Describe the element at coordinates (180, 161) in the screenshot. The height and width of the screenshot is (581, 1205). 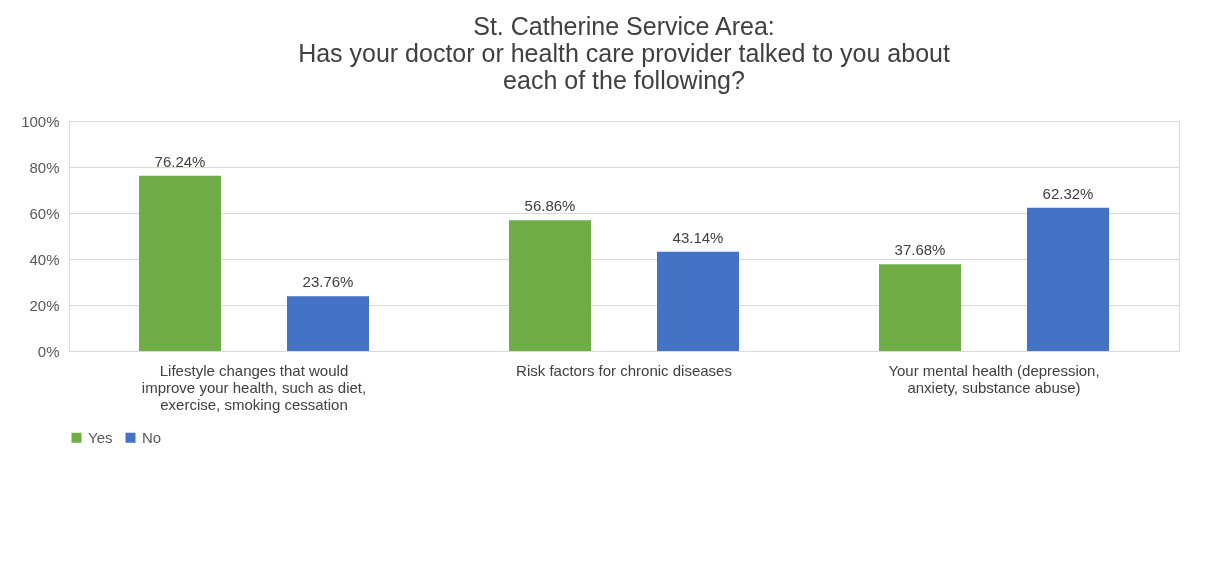
I see `data-label: 76.24%` at that location.